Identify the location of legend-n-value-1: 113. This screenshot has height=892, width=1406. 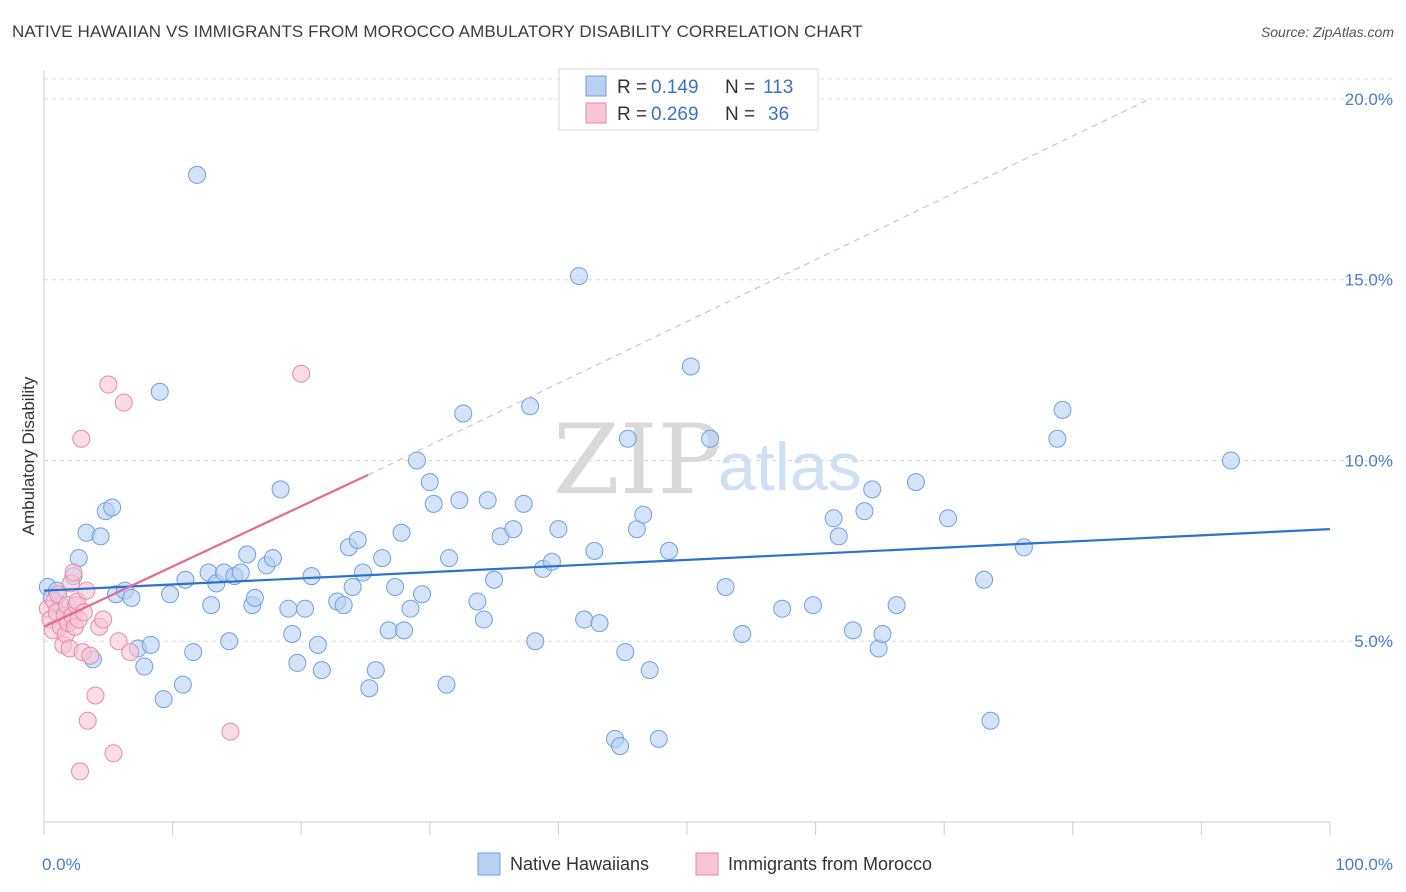
(778, 87).